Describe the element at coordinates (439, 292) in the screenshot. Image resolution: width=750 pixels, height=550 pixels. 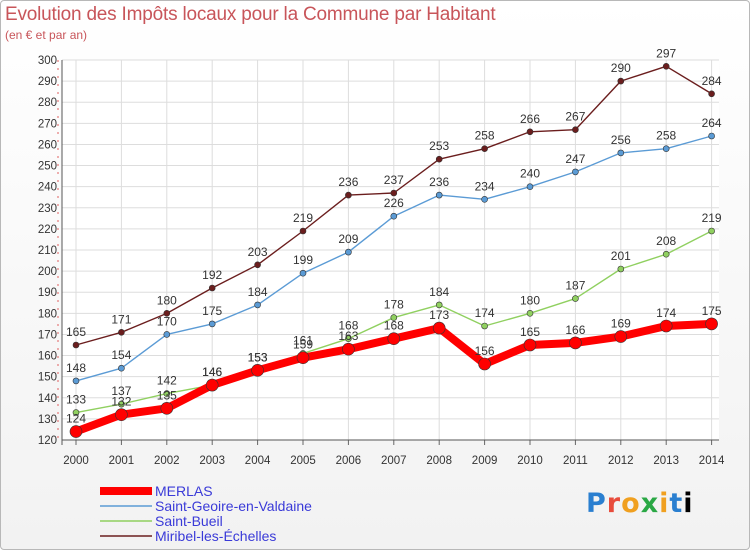
I see `data-label-saint-bueil: 184` at that location.